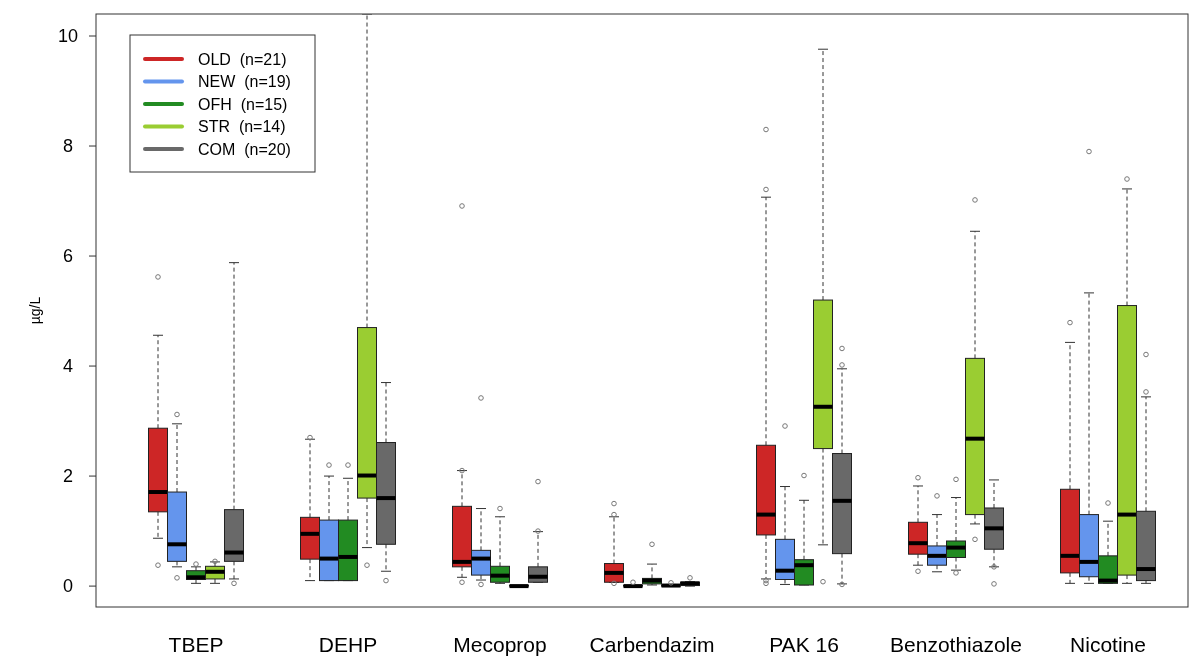 This screenshot has height=664, width=1200. I want to click on y-tick-label: 10, so click(68, 36).